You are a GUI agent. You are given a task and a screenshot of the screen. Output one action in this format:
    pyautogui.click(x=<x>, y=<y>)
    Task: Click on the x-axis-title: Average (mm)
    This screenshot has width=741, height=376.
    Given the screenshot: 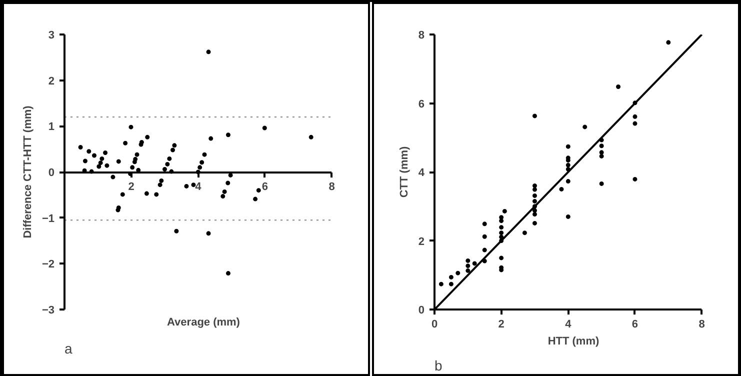 What is the action you would take?
    pyautogui.click(x=203, y=322)
    